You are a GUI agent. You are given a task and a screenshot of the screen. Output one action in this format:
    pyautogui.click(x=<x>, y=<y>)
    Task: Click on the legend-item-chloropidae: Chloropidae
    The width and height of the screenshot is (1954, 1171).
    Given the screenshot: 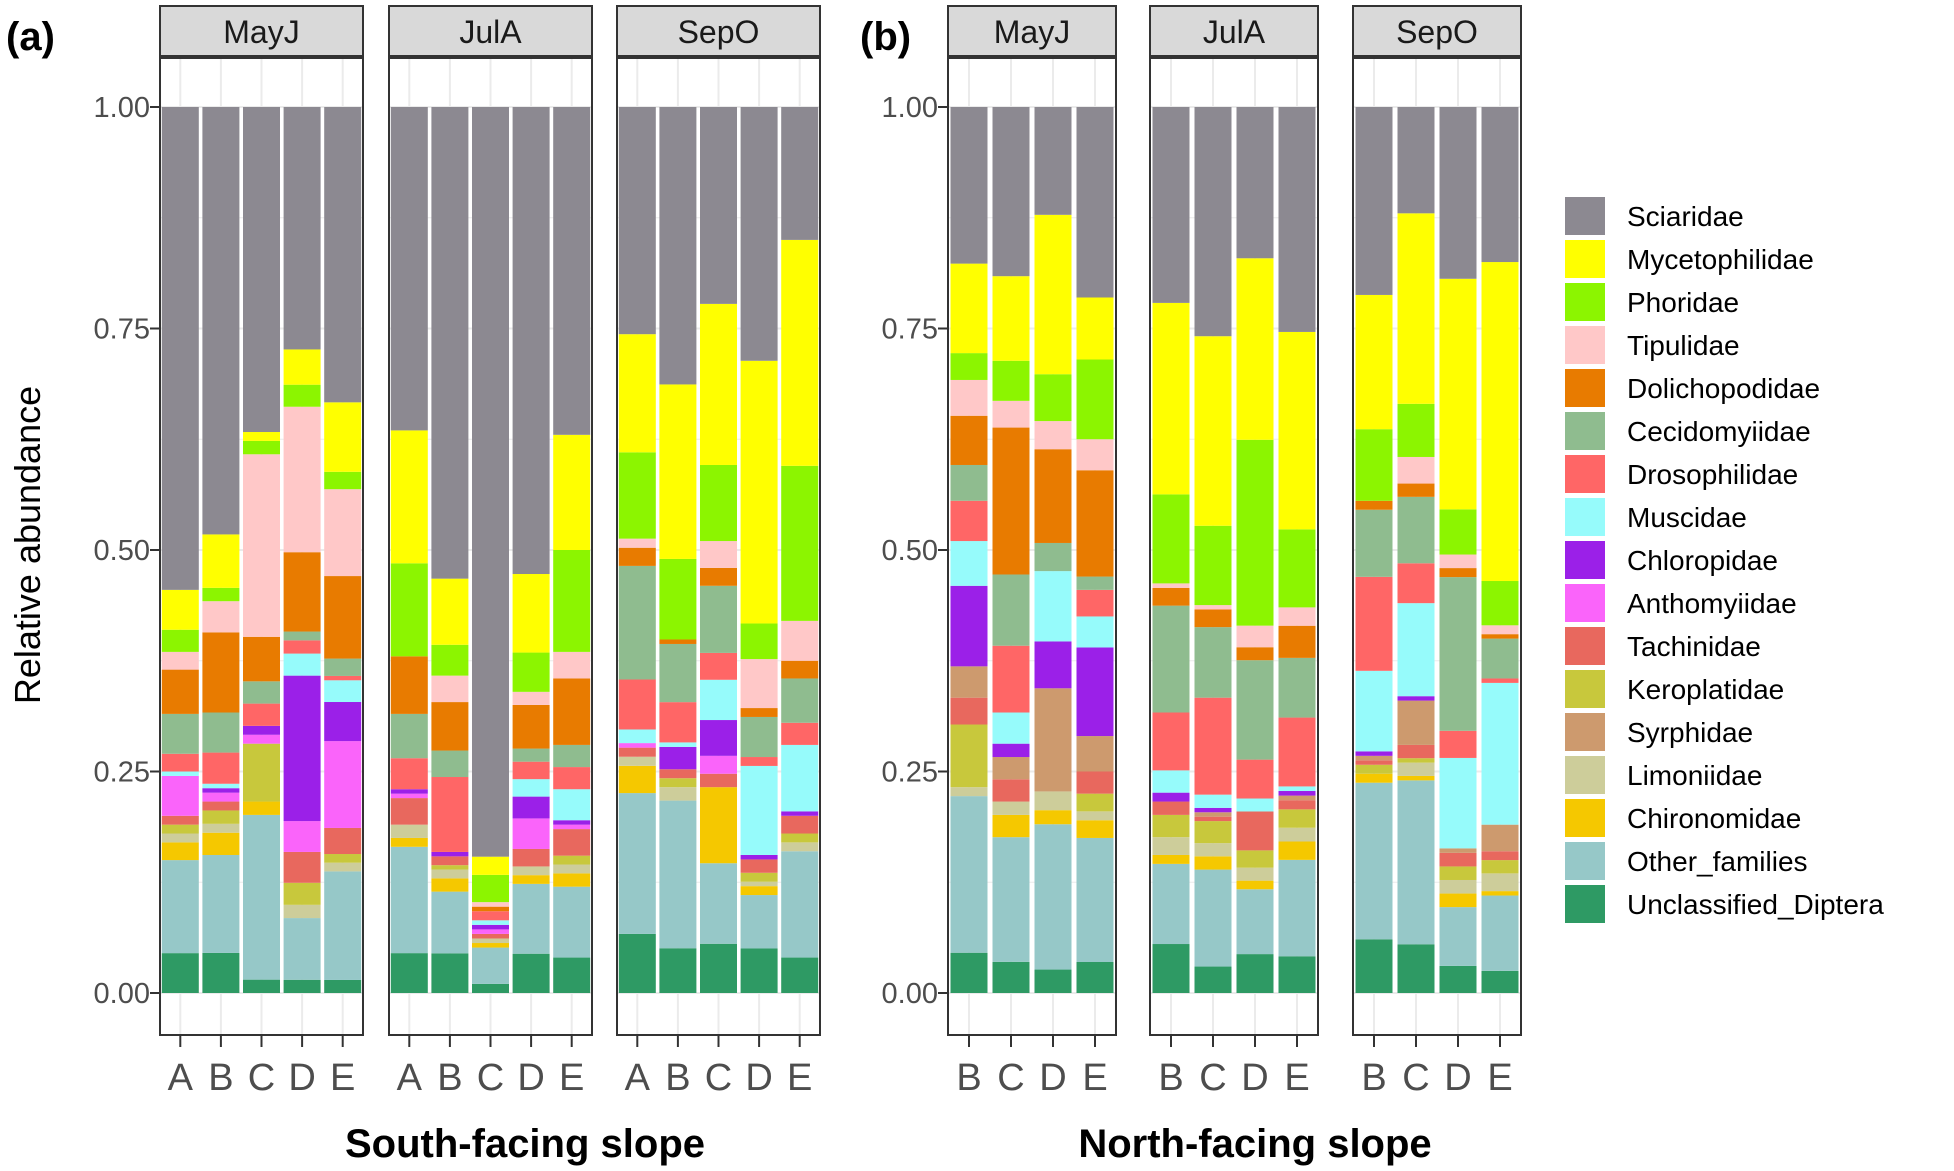 What is the action you would take?
    pyautogui.click(x=1671, y=560)
    